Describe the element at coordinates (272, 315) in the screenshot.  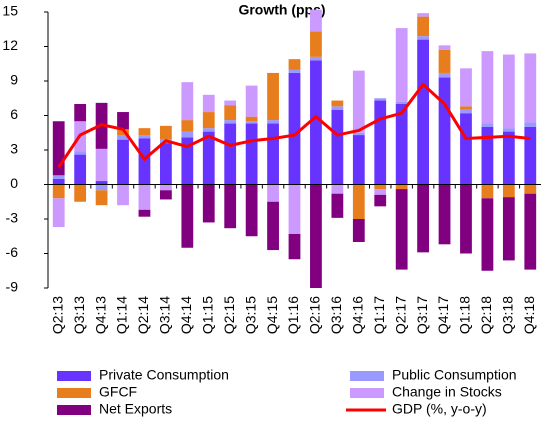
I see `x-tick-label: Q4:15` at that location.